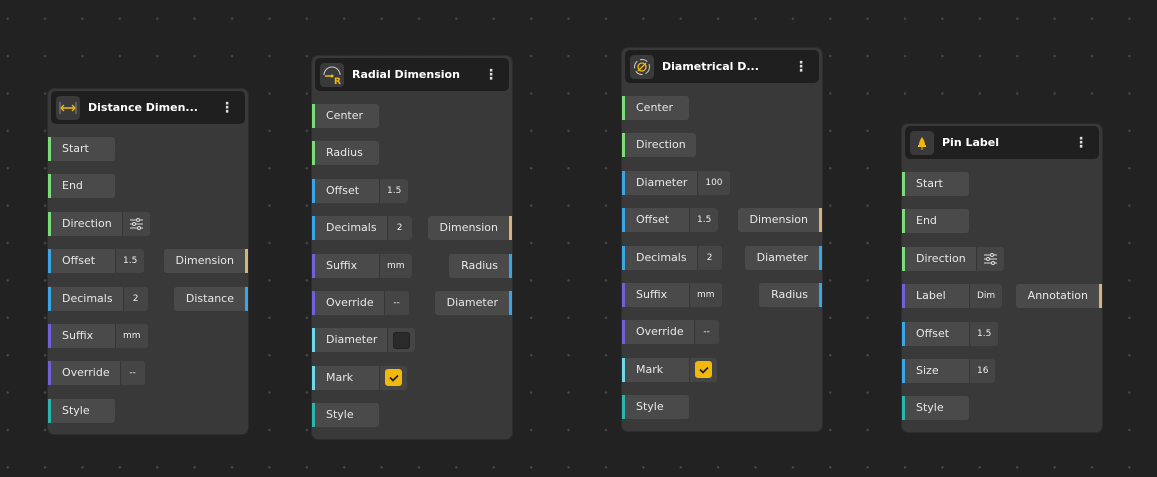 The width and height of the screenshot is (1157, 477). I want to click on input-diameter: Diameter, so click(364, 340).